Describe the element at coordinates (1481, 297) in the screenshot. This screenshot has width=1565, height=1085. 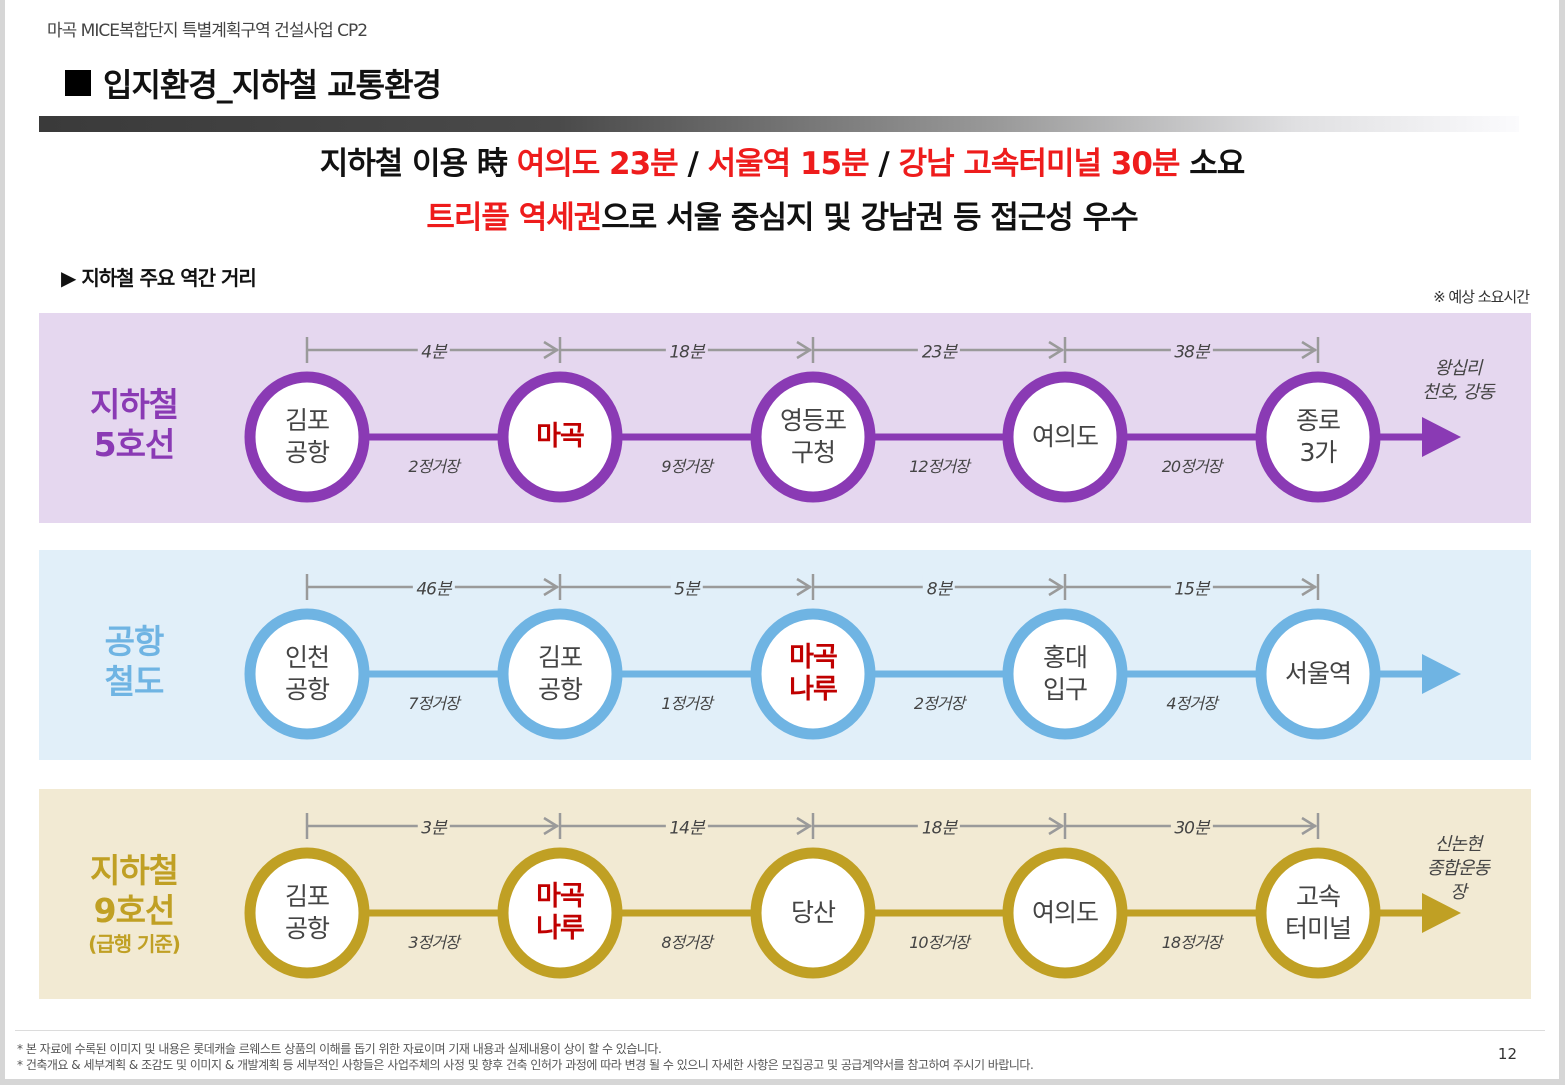
I see `estimated-time-note: ※ 예상 소요시간` at that location.